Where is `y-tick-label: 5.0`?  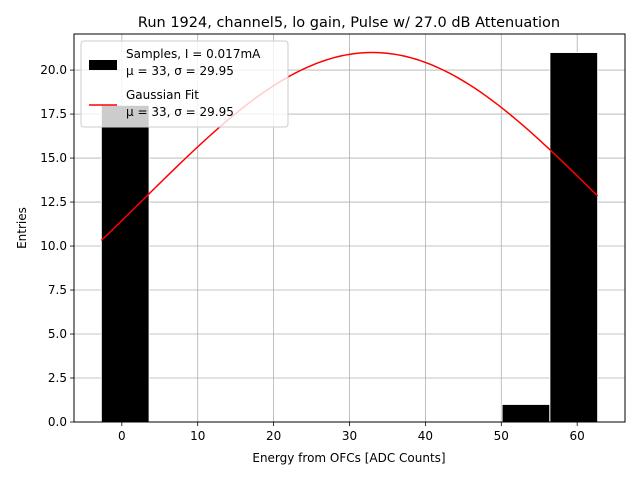 y-tick-label: 5.0 is located at coordinates (57, 334).